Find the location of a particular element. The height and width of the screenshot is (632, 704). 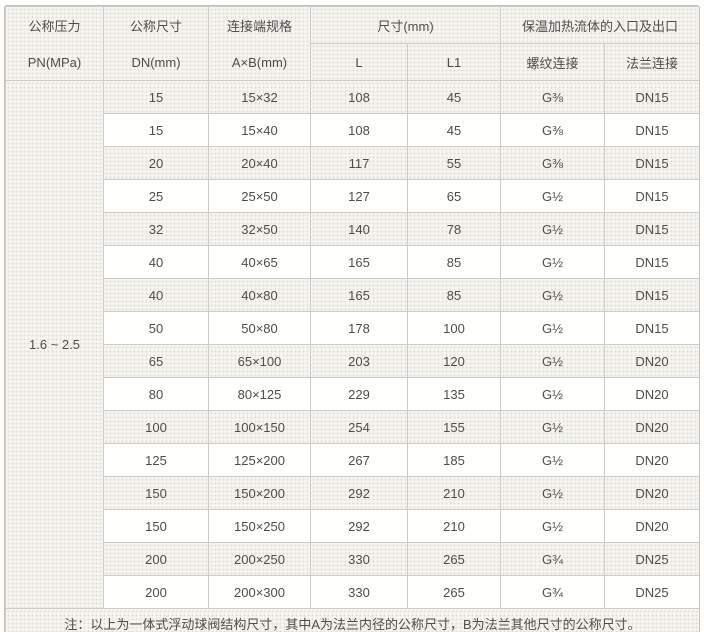

cell-axb: 25×50 is located at coordinates (259, 196).